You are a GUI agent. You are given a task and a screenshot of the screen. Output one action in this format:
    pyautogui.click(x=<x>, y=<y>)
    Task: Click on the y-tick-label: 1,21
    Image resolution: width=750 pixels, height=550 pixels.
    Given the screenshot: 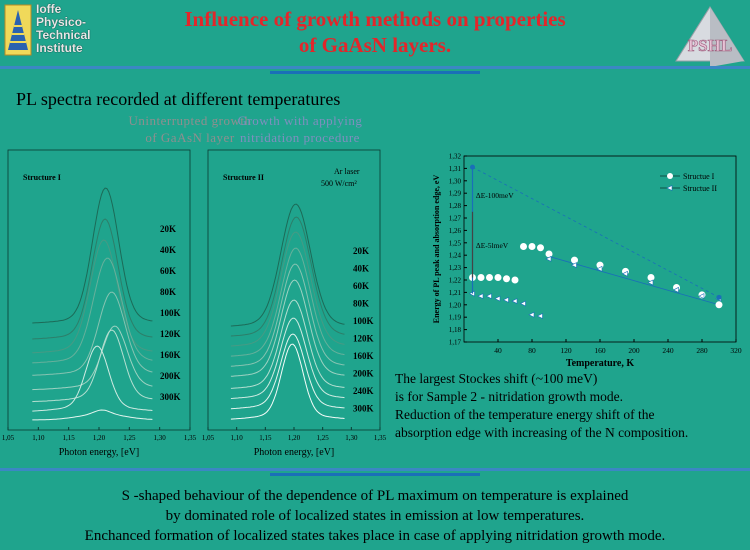 What is the action you would take?
    pyautogui.click(x=455, y=293)
    